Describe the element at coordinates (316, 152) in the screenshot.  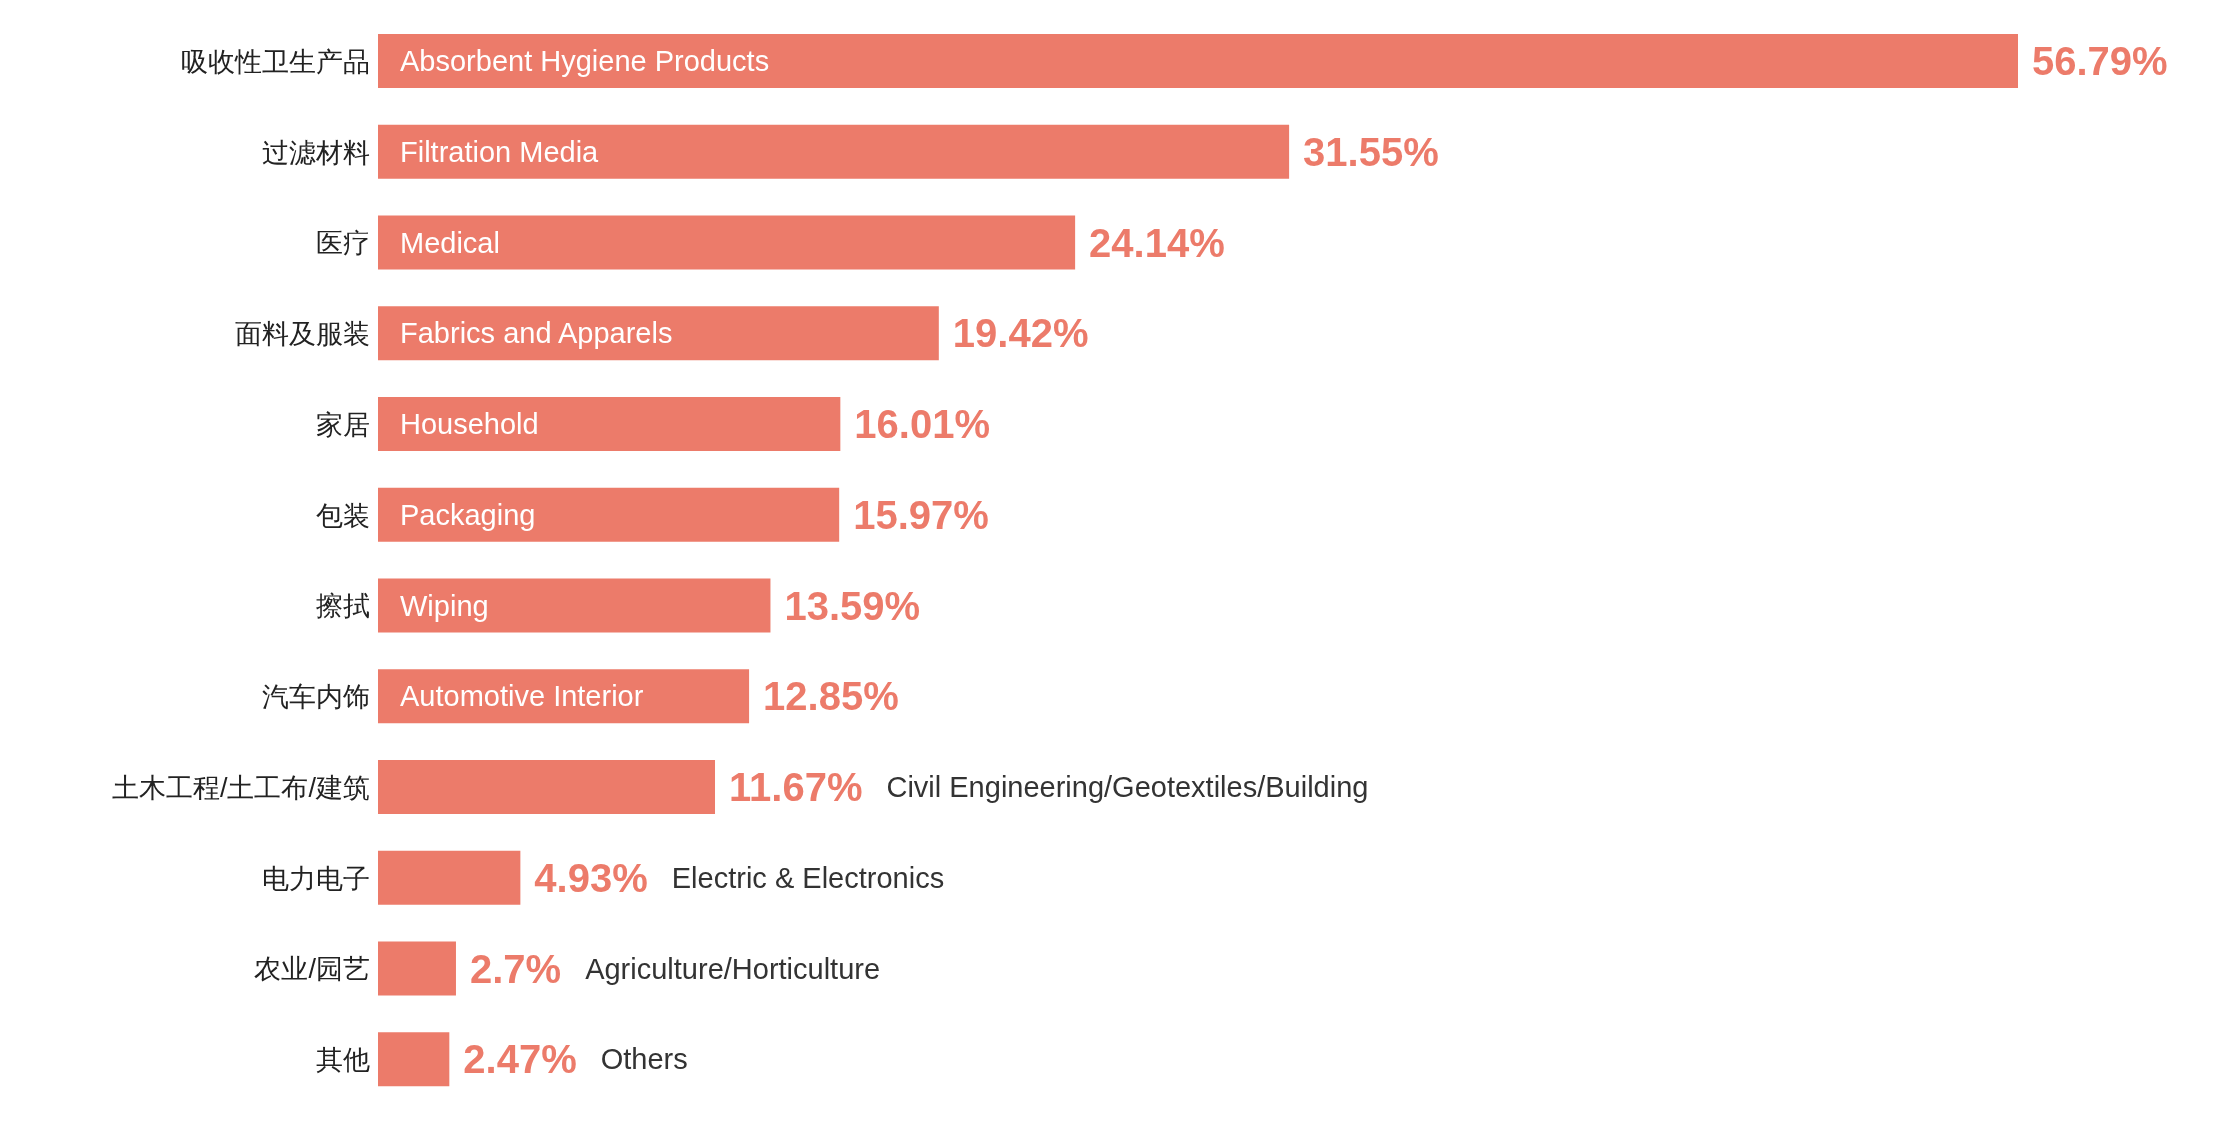
I see `y-tick-label: 过滤材料` at that location.